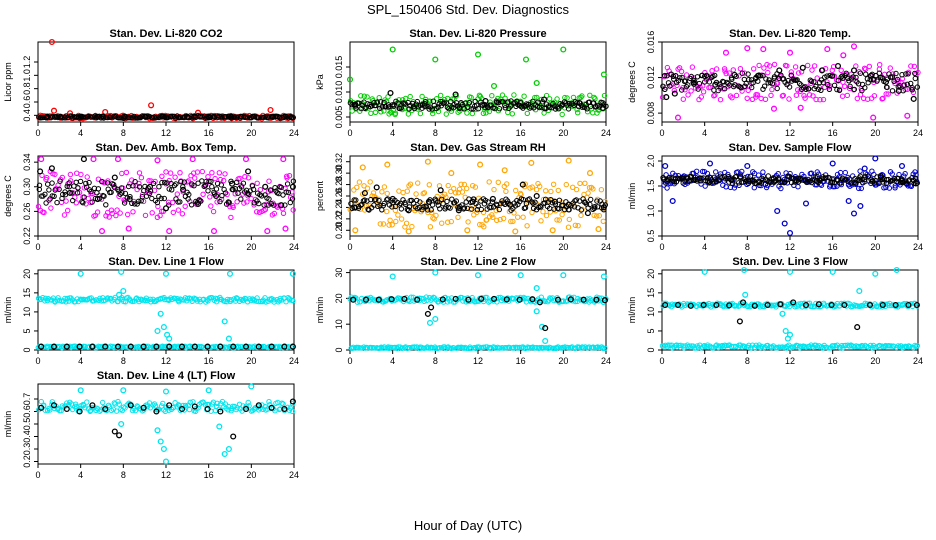  I want to click on plot-frame, so click(166, 82).